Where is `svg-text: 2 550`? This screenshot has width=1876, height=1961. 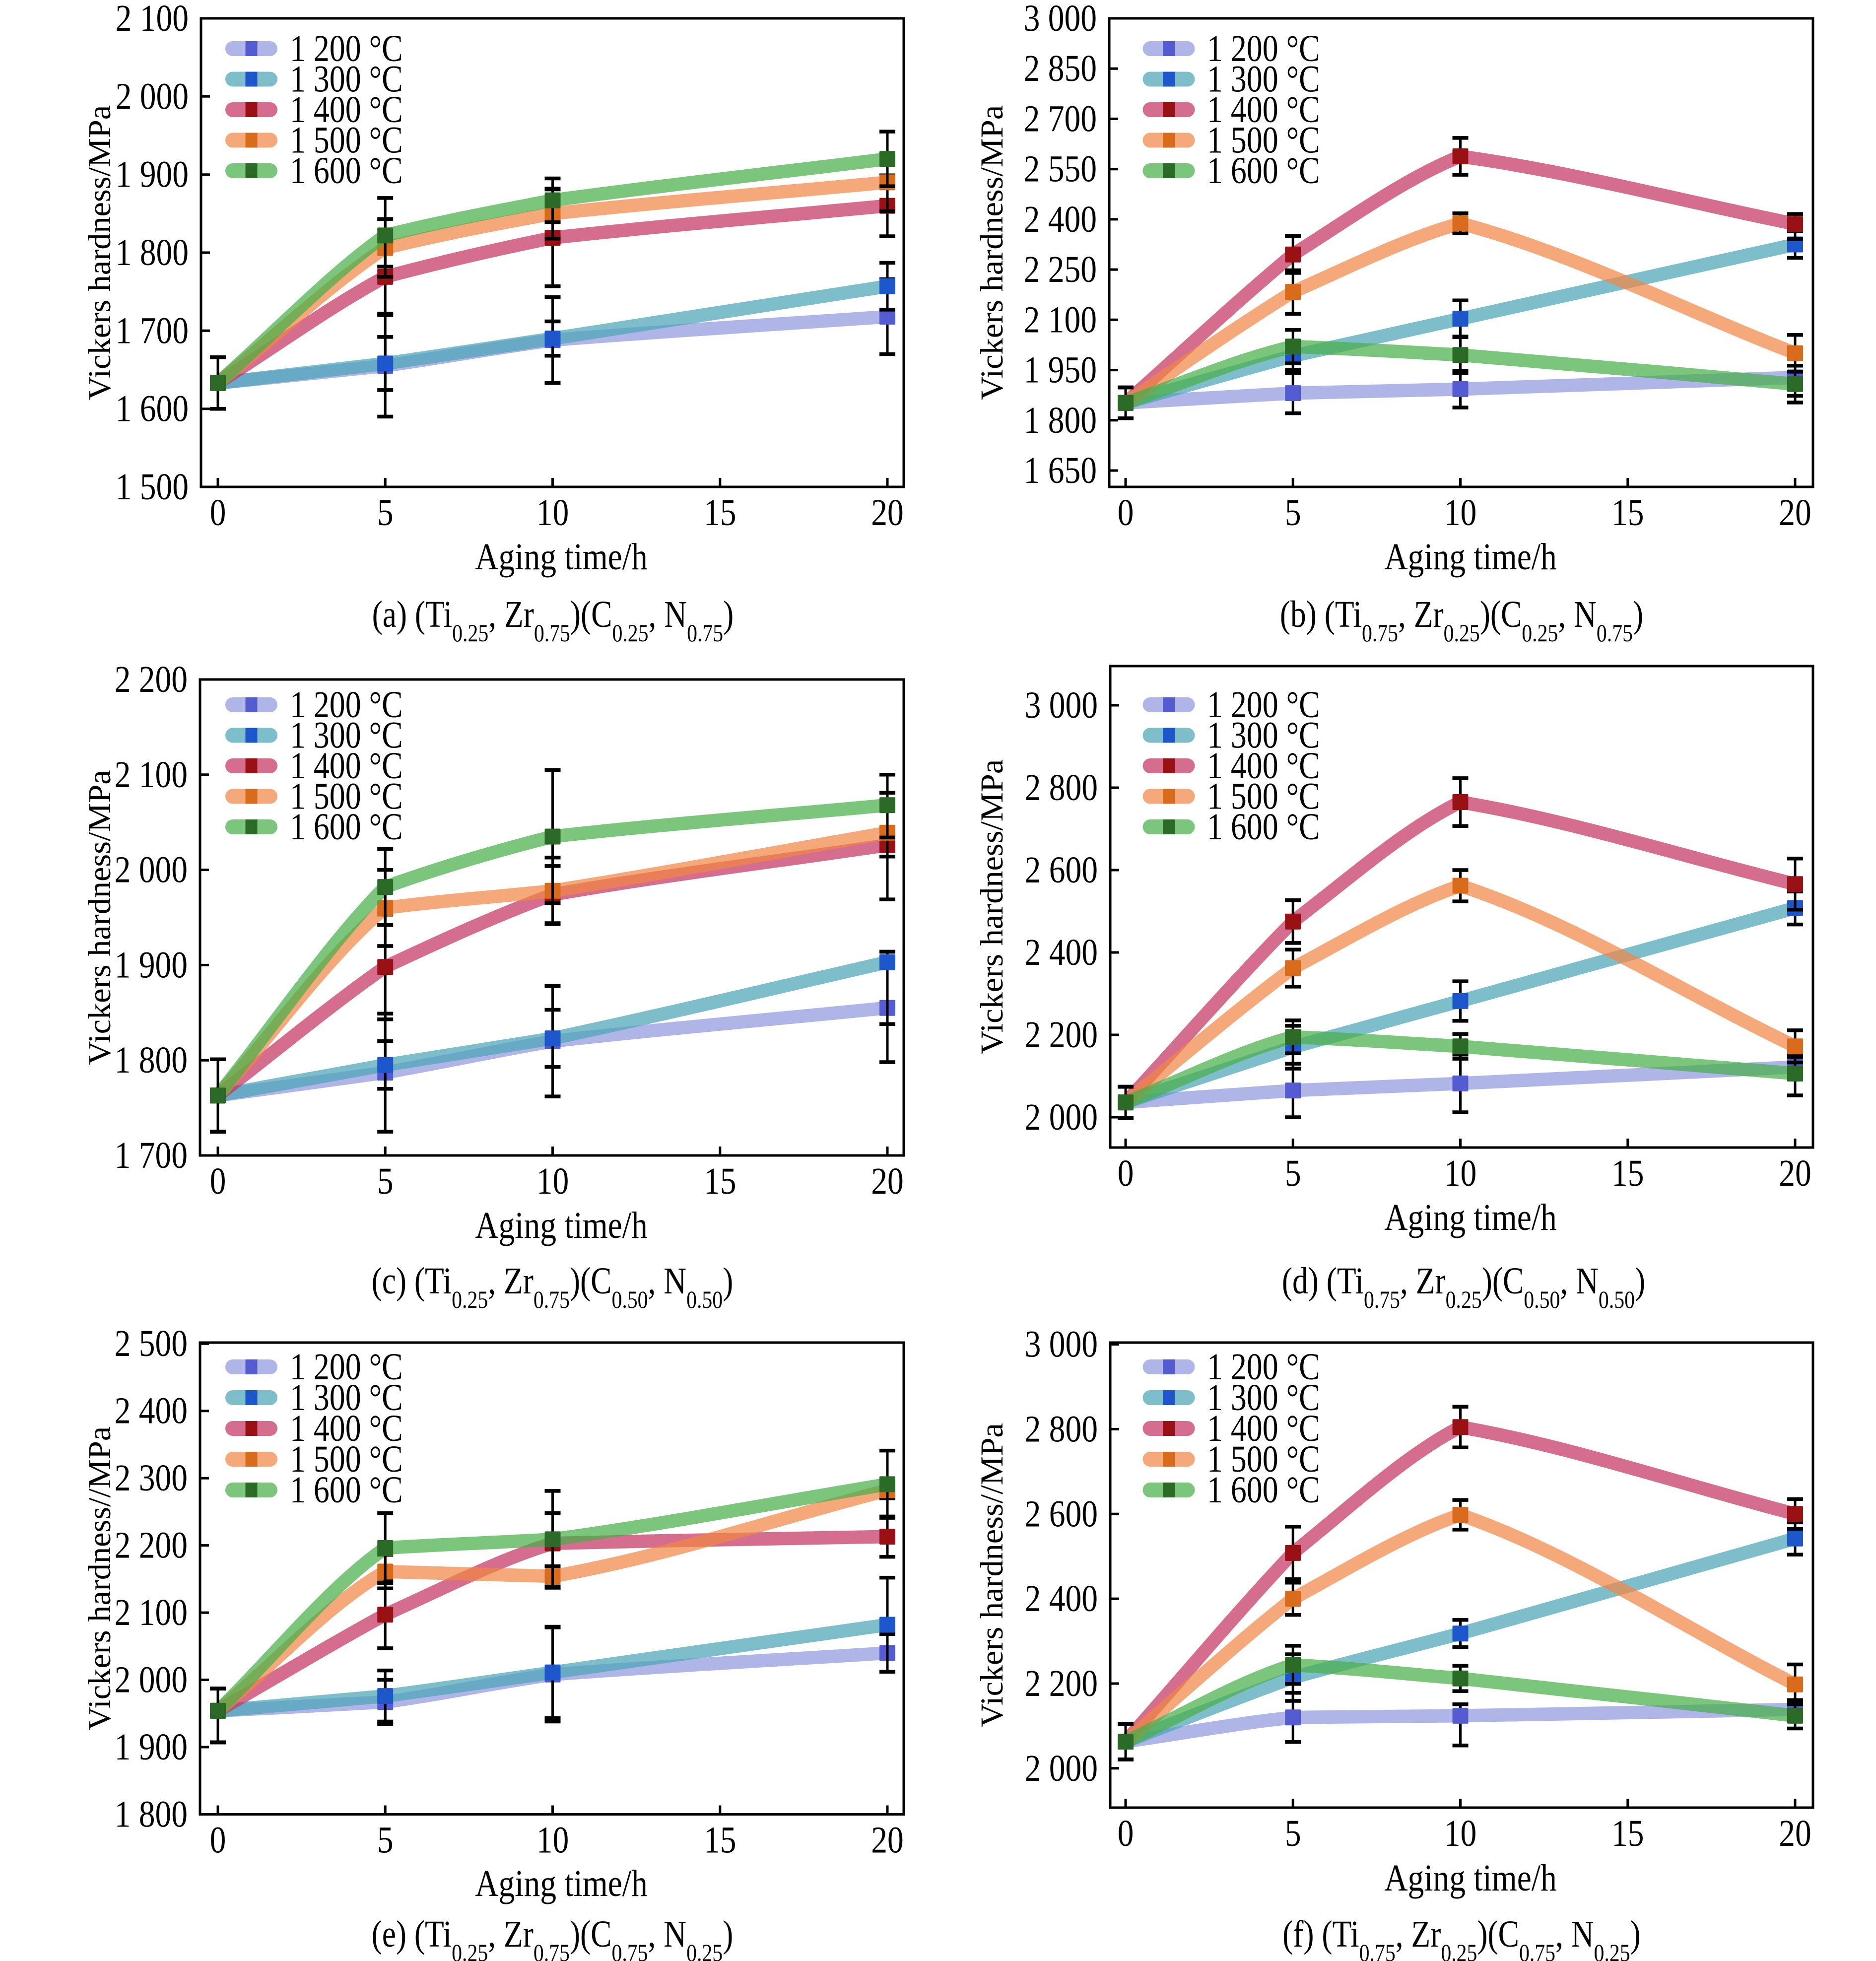 svg-text: 2 550 is located at coordinates (1060, 169).